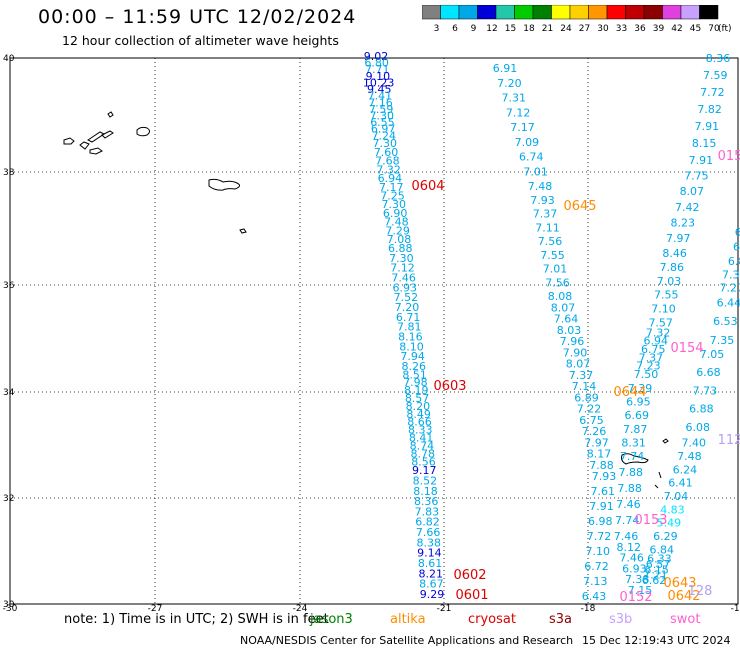 The height and width of the screenshot is (650, 740). I want to click on wave-height-value: 6.94, so click(655, 341).